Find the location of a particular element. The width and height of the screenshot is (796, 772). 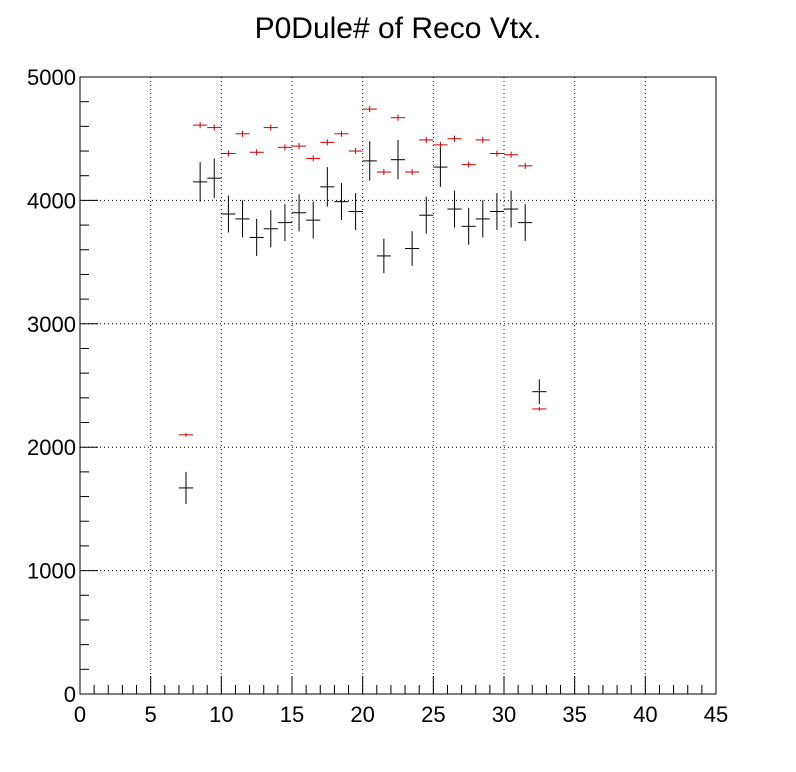

x-tick-label: 10 is located at coordinates (221, 714).